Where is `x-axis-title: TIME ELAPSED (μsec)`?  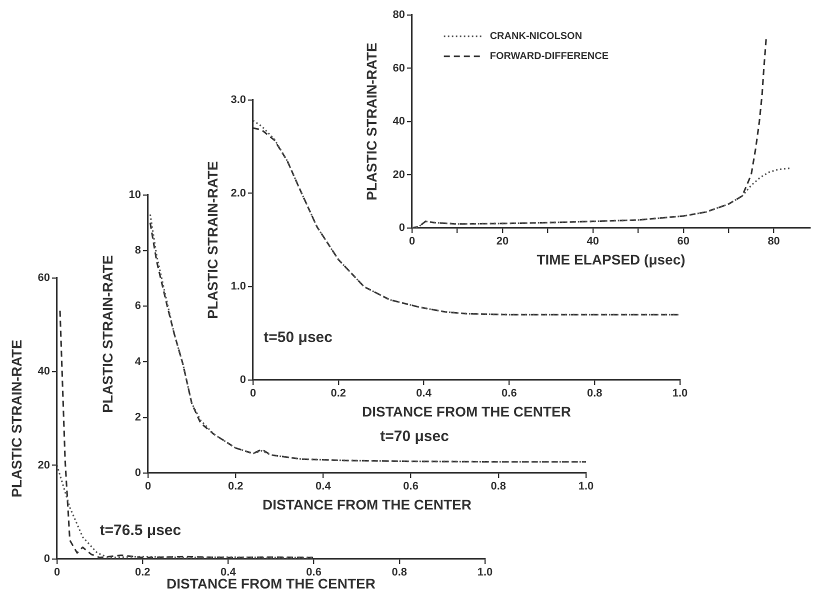
x-axis-title: TIME ELAPSED (μsec) is located at coordinates (611, 259).